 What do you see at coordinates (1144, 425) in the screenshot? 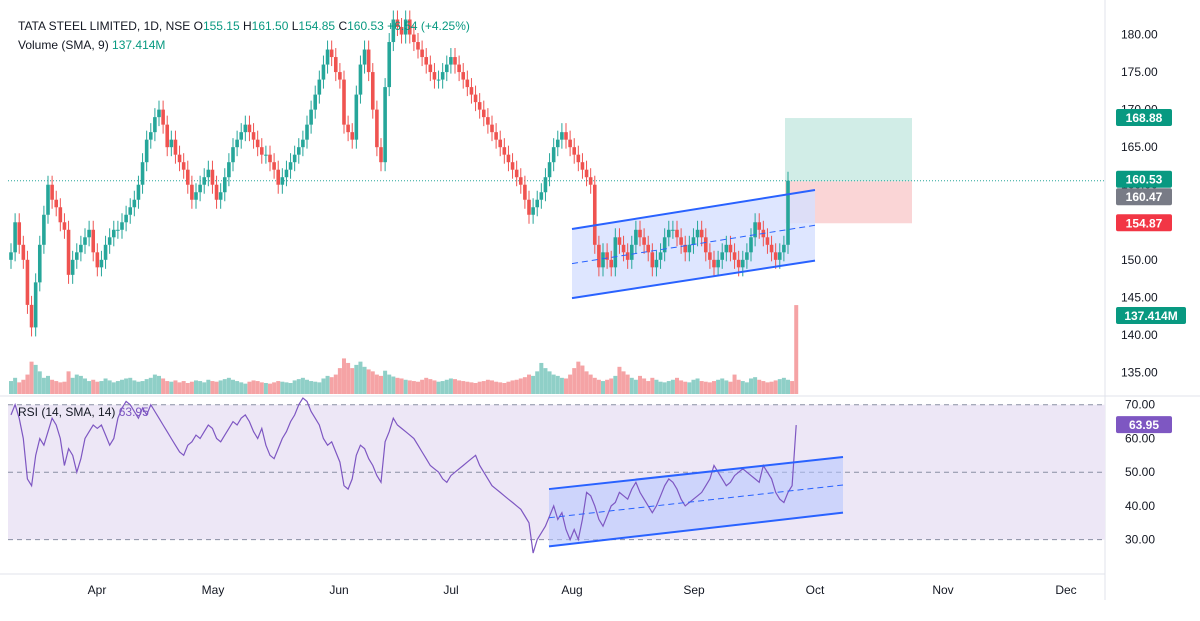
I see `axis-tag-rsi: 63.95` at bounding box center [1144, 425].